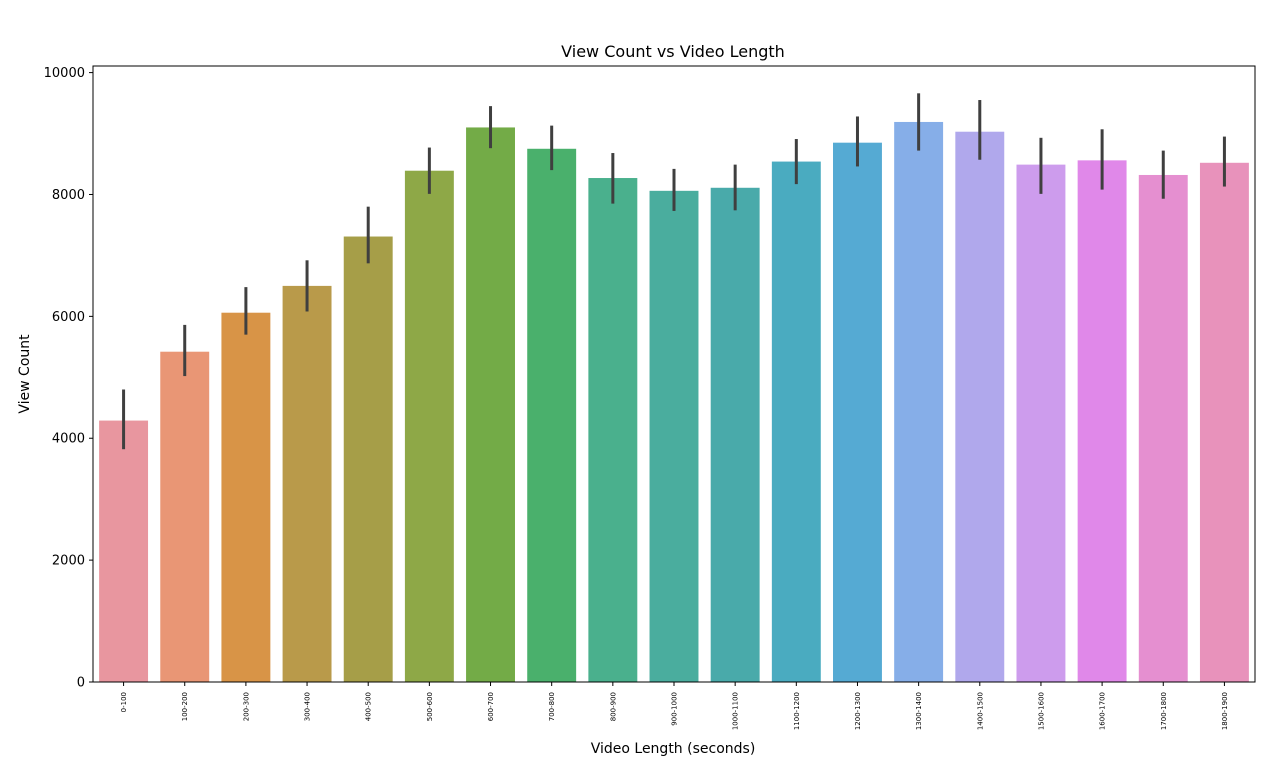 This screenshot has height=768, width=1282. What do you see at coordinates (308, 706) in the screenshot?
I see `x-tick-label-300-400: 300-400` at bounding box center [308, 706].